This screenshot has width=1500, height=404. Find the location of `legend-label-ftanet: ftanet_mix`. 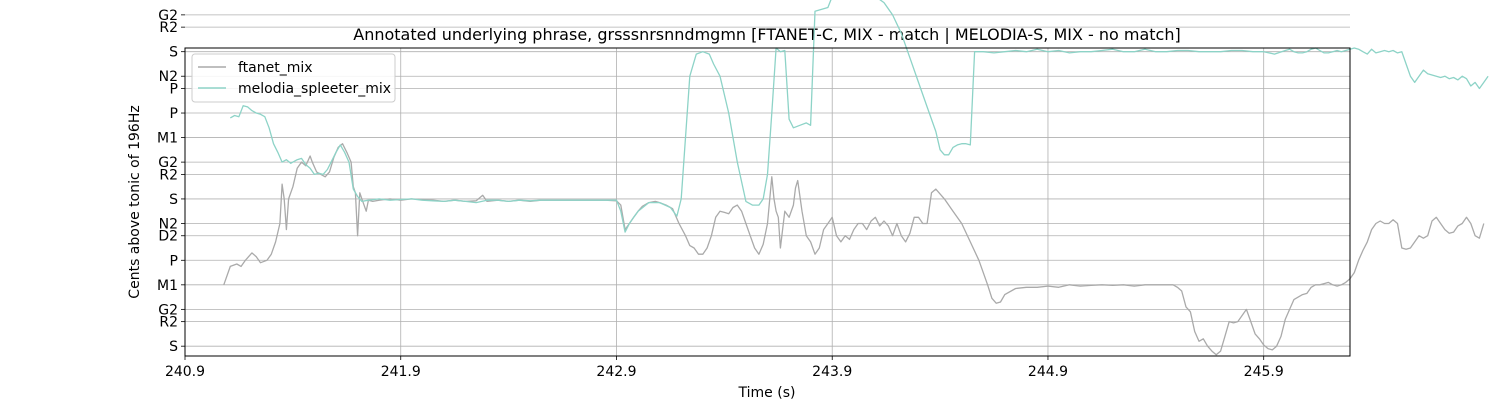

legend-label-ftanet: ftanet_mix is located at coordinates (275, 68).